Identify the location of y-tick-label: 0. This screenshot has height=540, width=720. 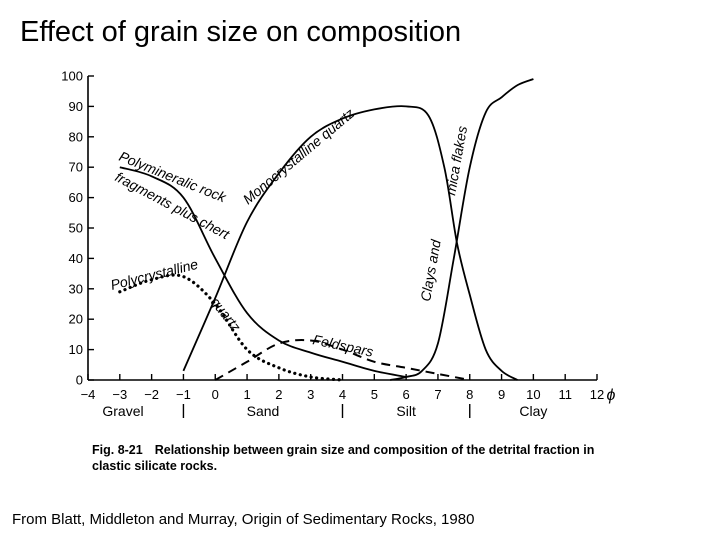
(79, 380).